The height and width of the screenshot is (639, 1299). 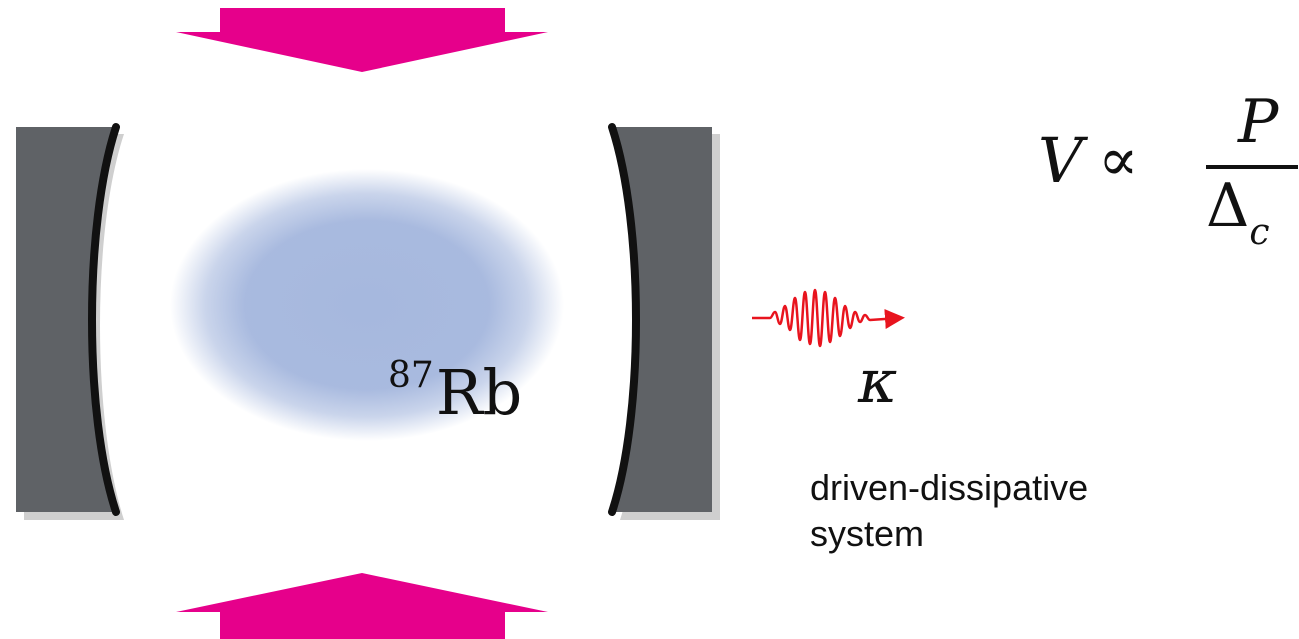 I want to click on proportional-symbol: ∝, so click(x=1118, y=160).